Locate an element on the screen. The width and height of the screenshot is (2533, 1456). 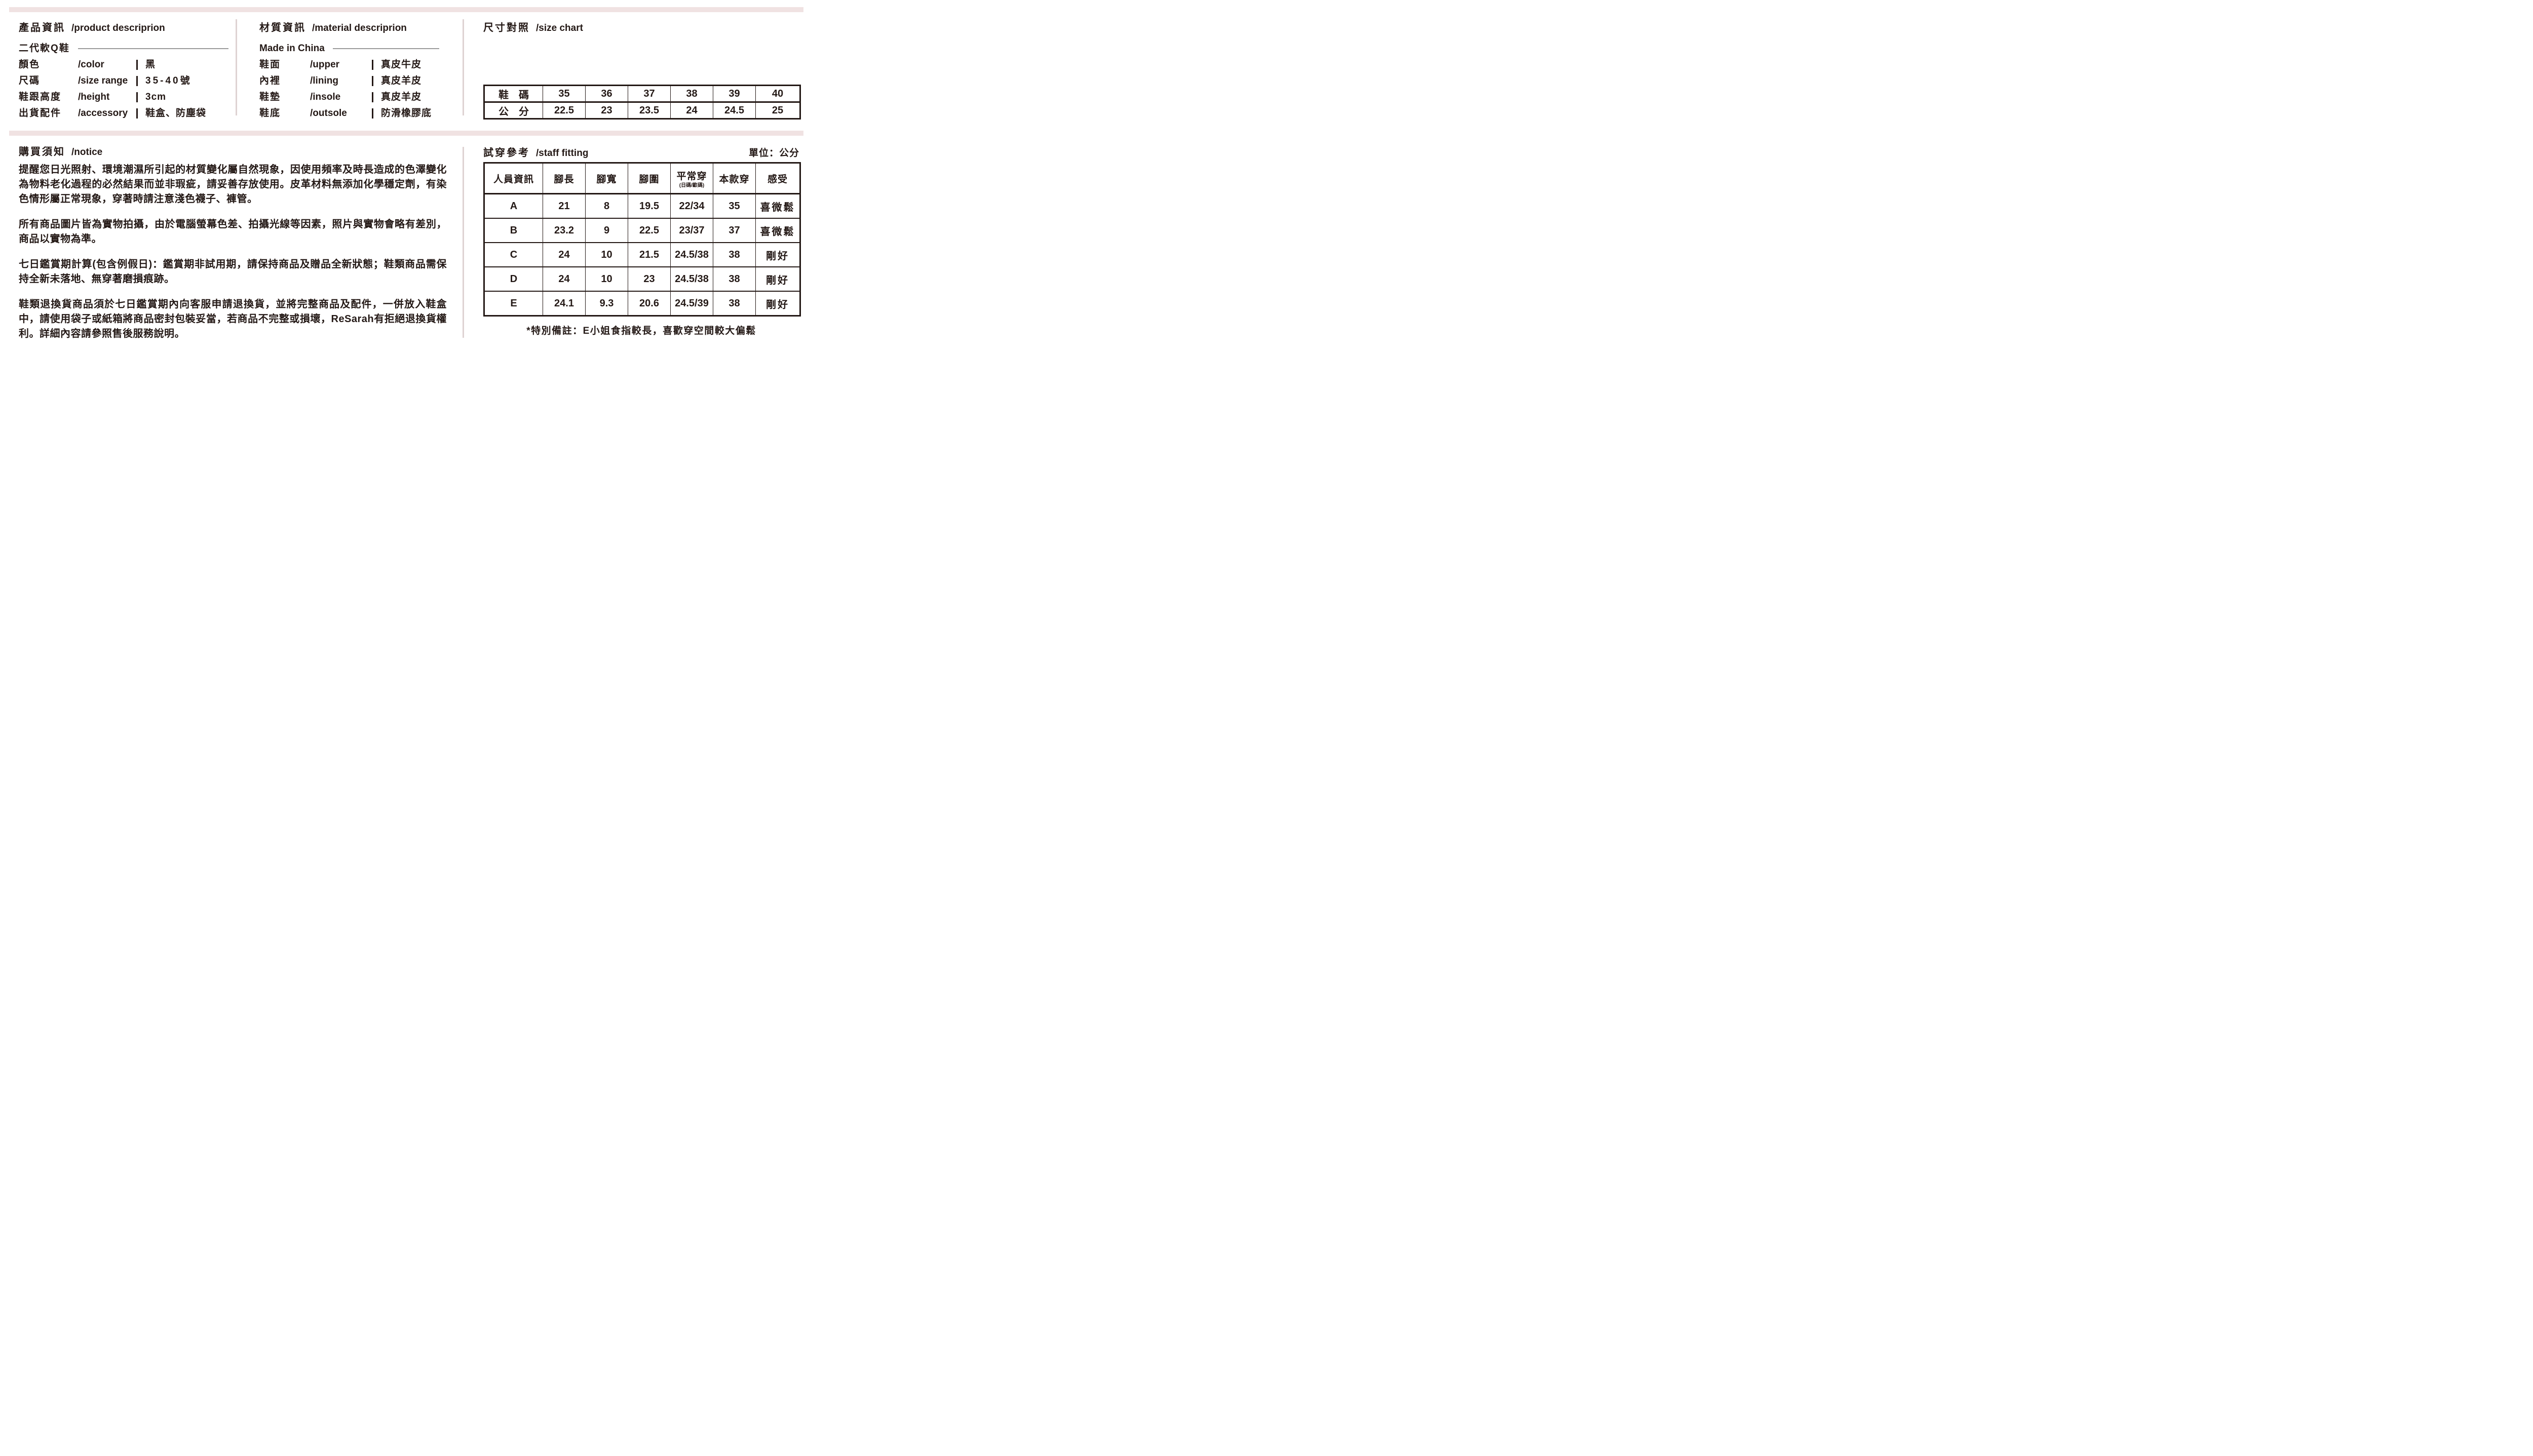
size-chart-cm-row: 公 分 22.5 23 23.5 24 24.5 25 is located at coordinates (642, 111).